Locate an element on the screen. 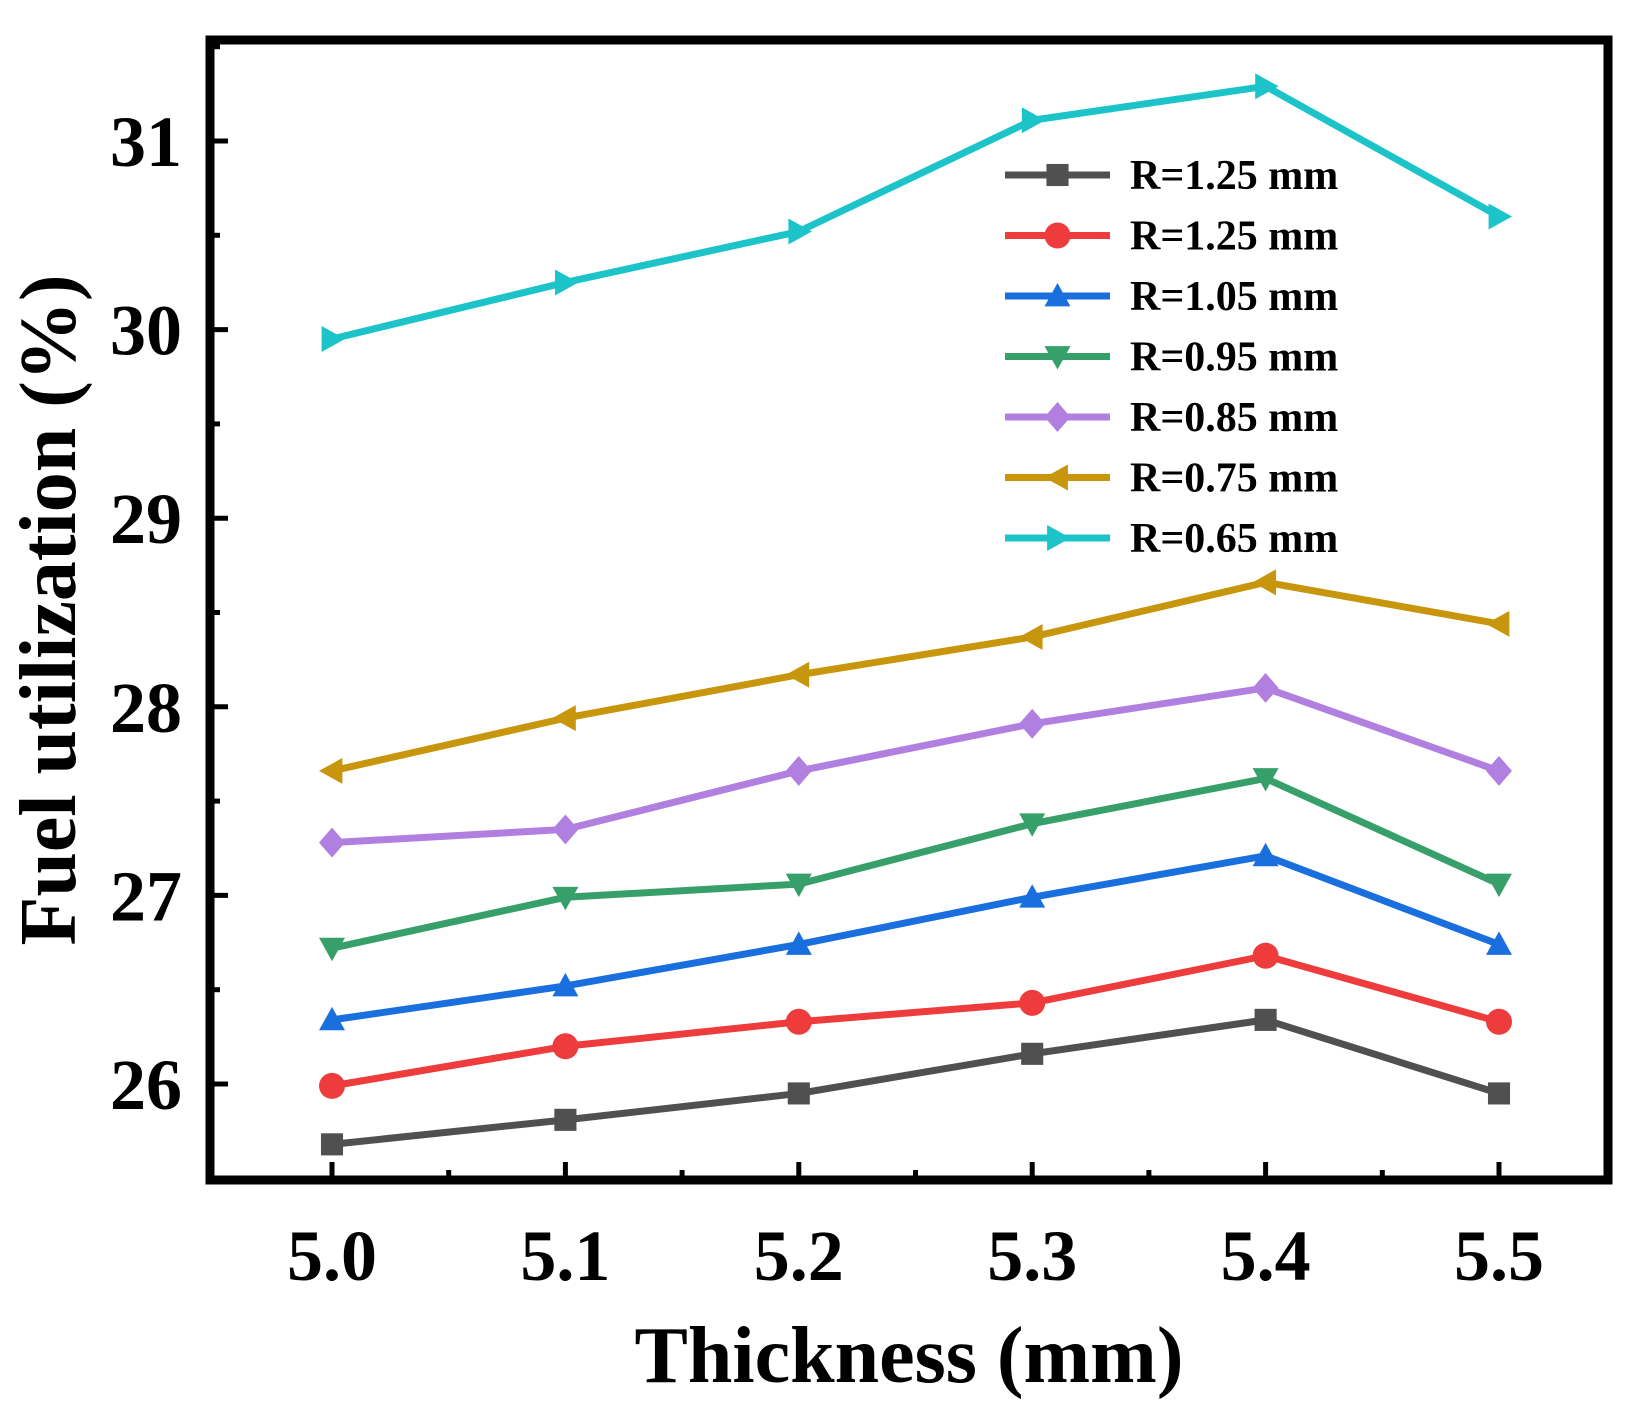 This screenshot has width=1636, height=1402. y-tick-label: 27 is located at coordinates (146, 896).